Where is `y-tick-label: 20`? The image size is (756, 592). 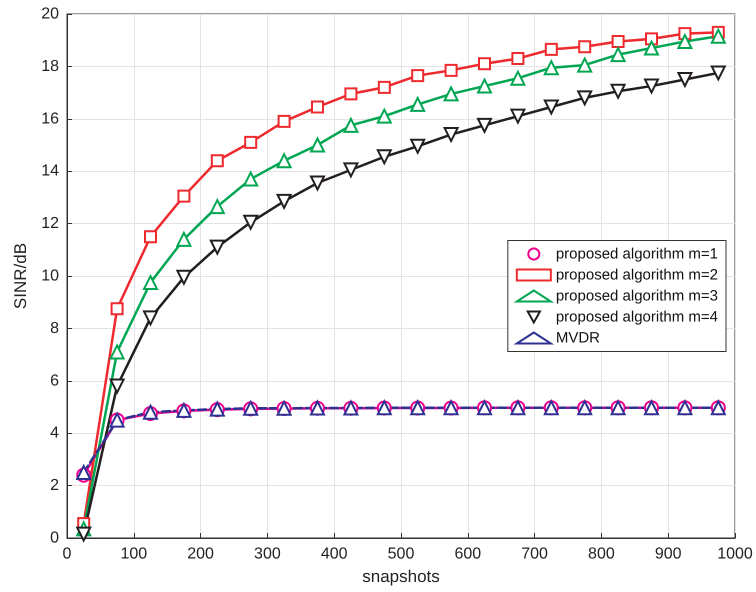 y-tick-label: 20 is located at coordinates (50, 14).